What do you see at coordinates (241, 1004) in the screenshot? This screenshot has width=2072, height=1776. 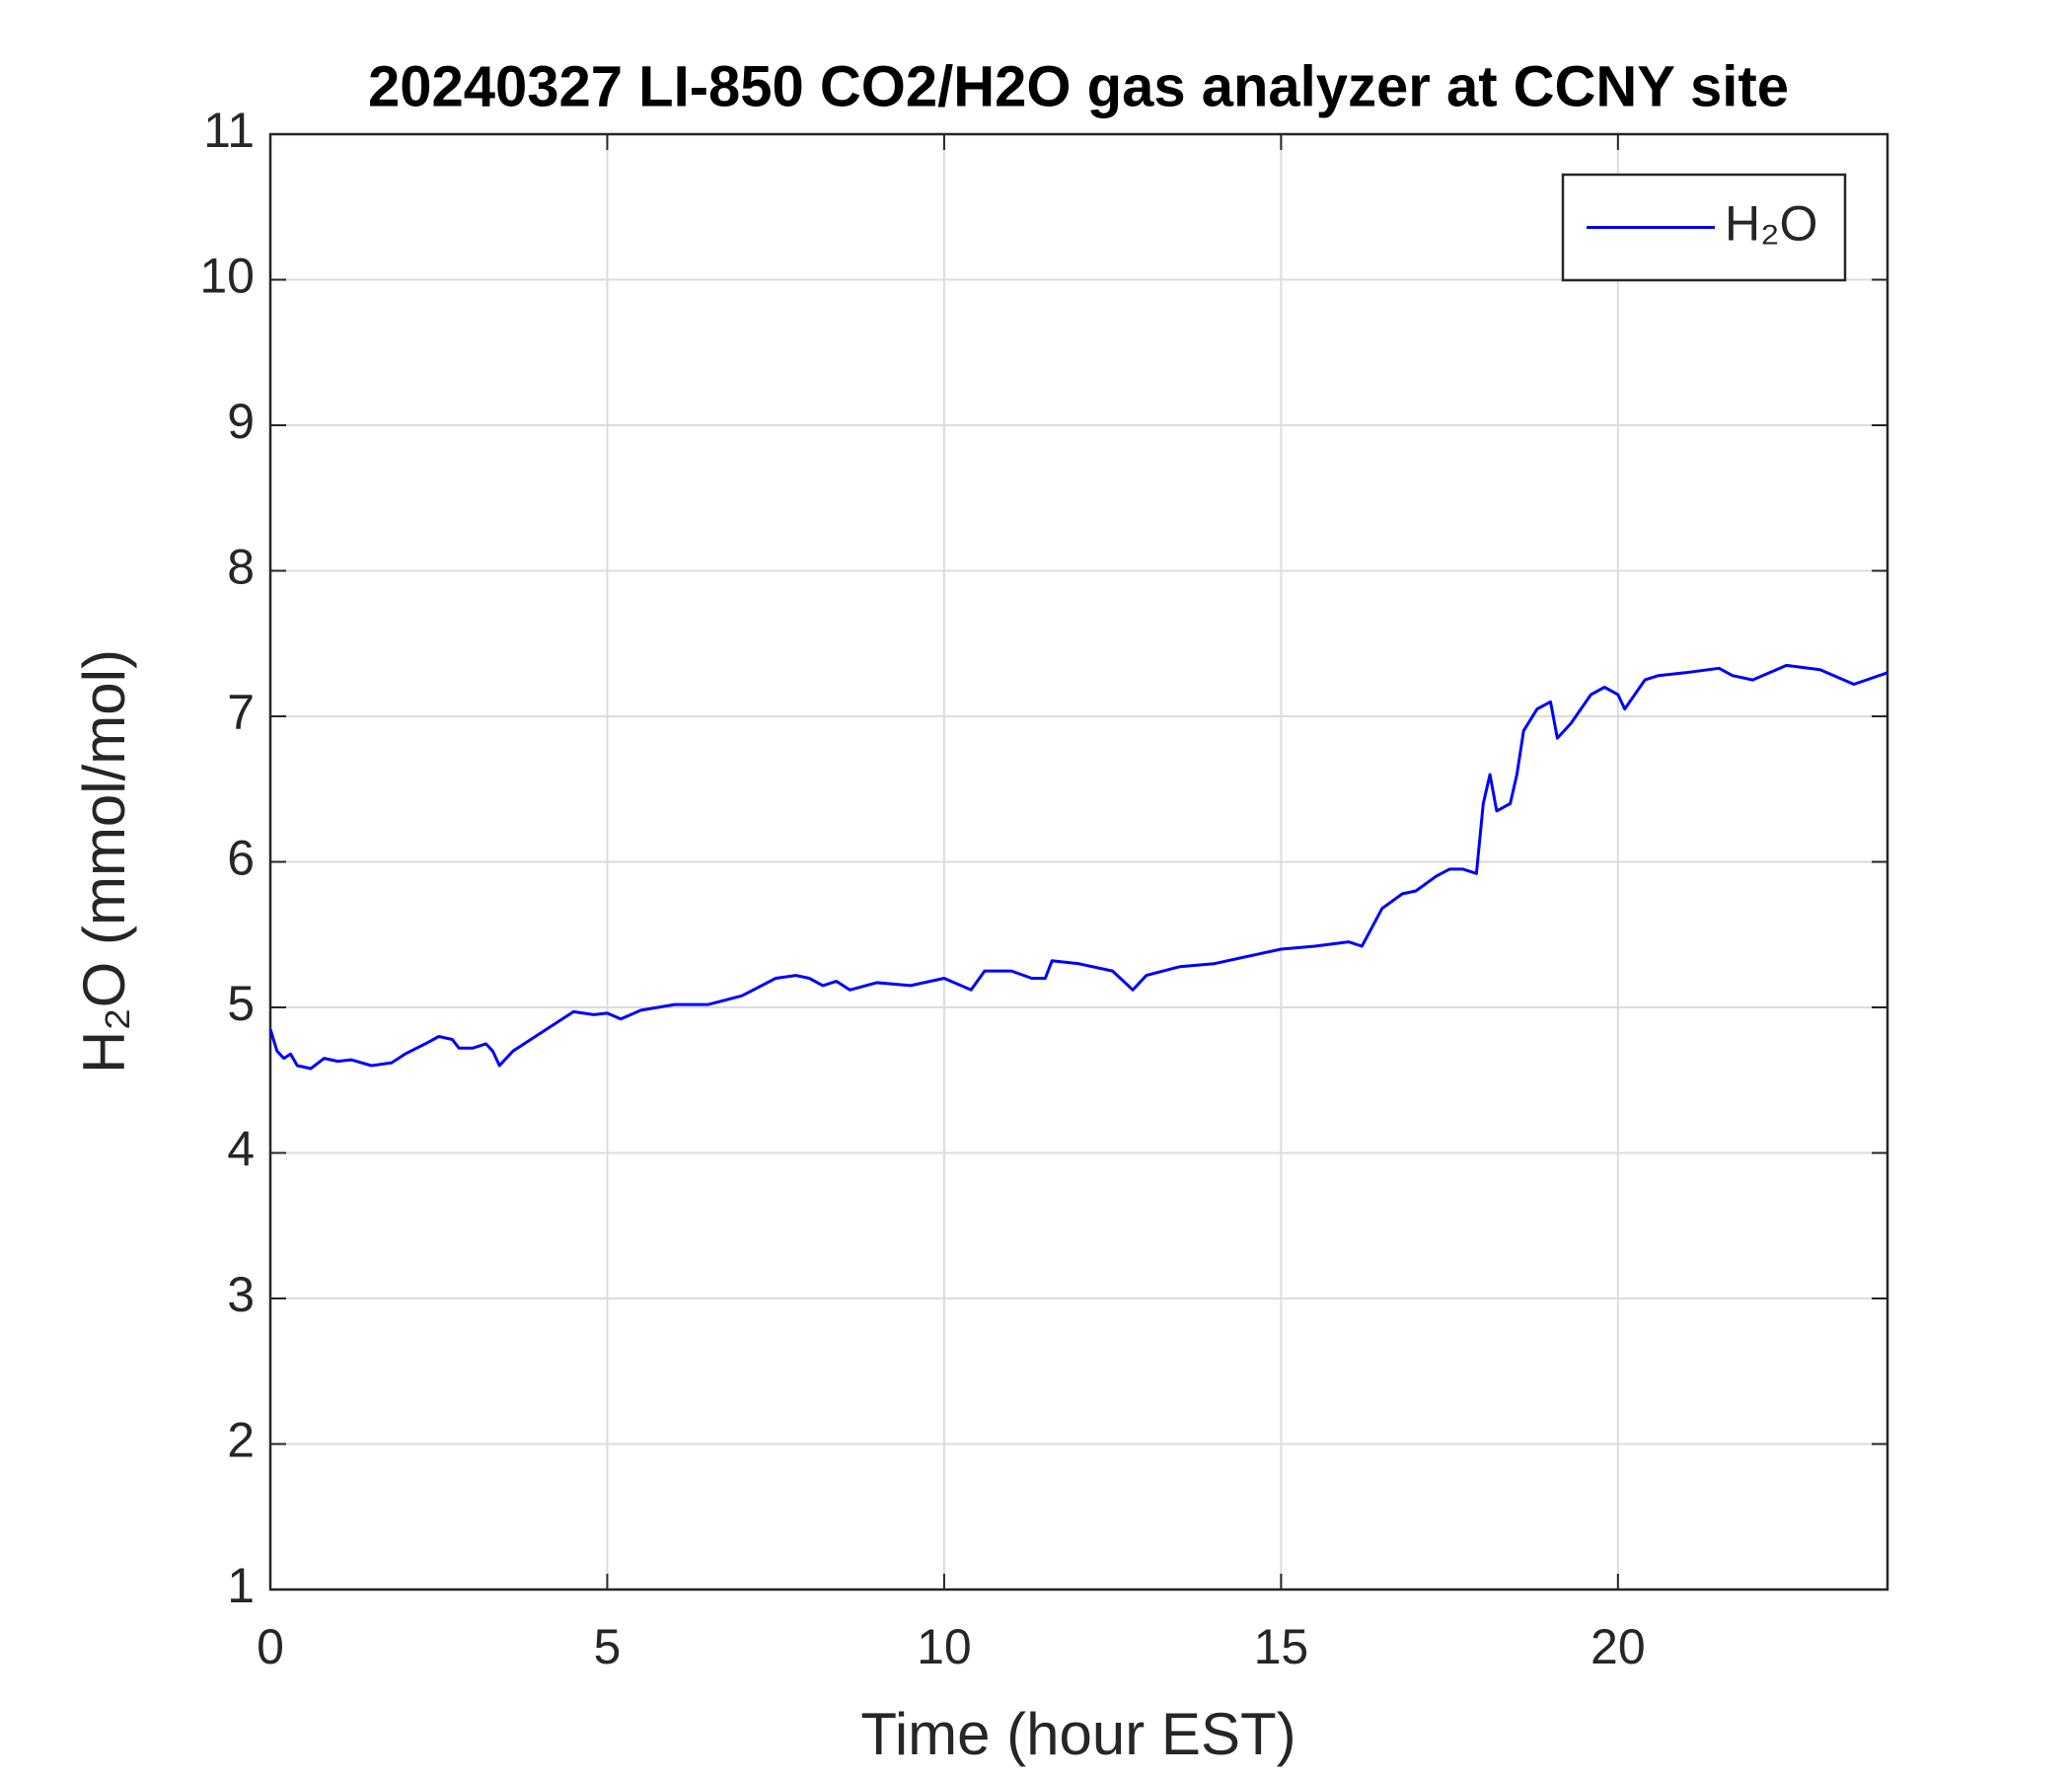 I see `y-tick-label: 5` at bounding box center [241, 1004].